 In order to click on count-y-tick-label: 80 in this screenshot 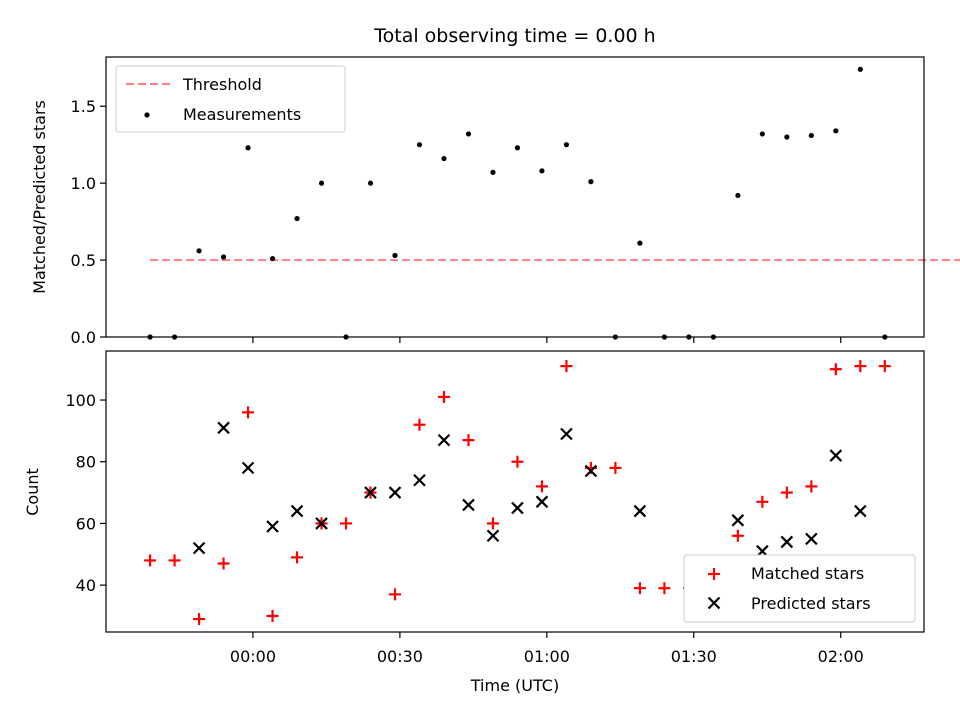, I will do `click(86, 462)`.